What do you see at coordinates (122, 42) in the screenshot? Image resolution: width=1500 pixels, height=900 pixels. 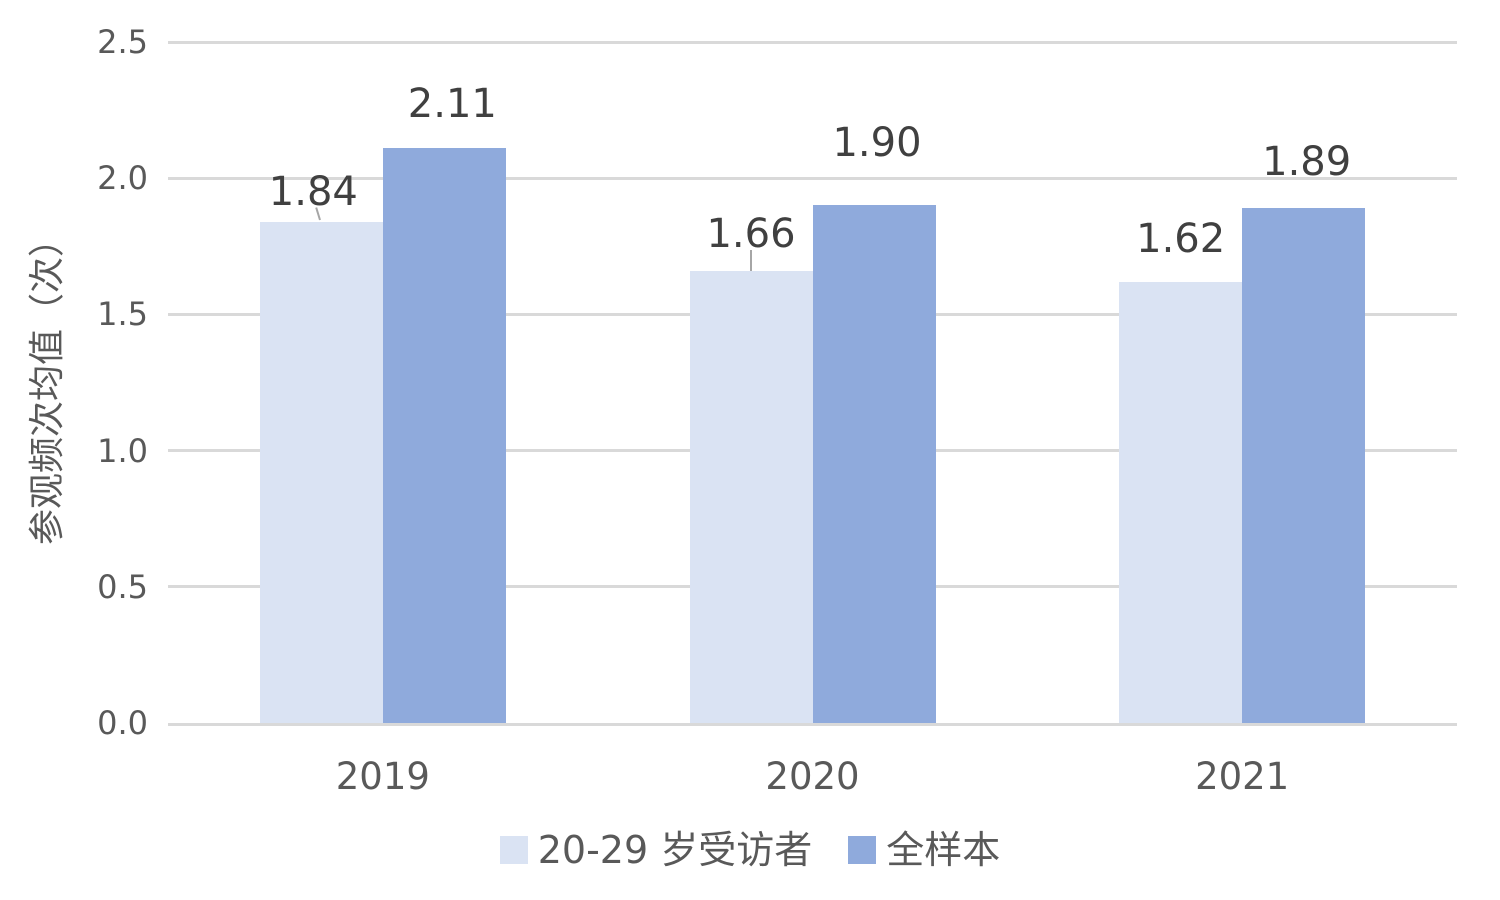 I see `y-tick-label: 2.5` at bounding box center [122, 42].